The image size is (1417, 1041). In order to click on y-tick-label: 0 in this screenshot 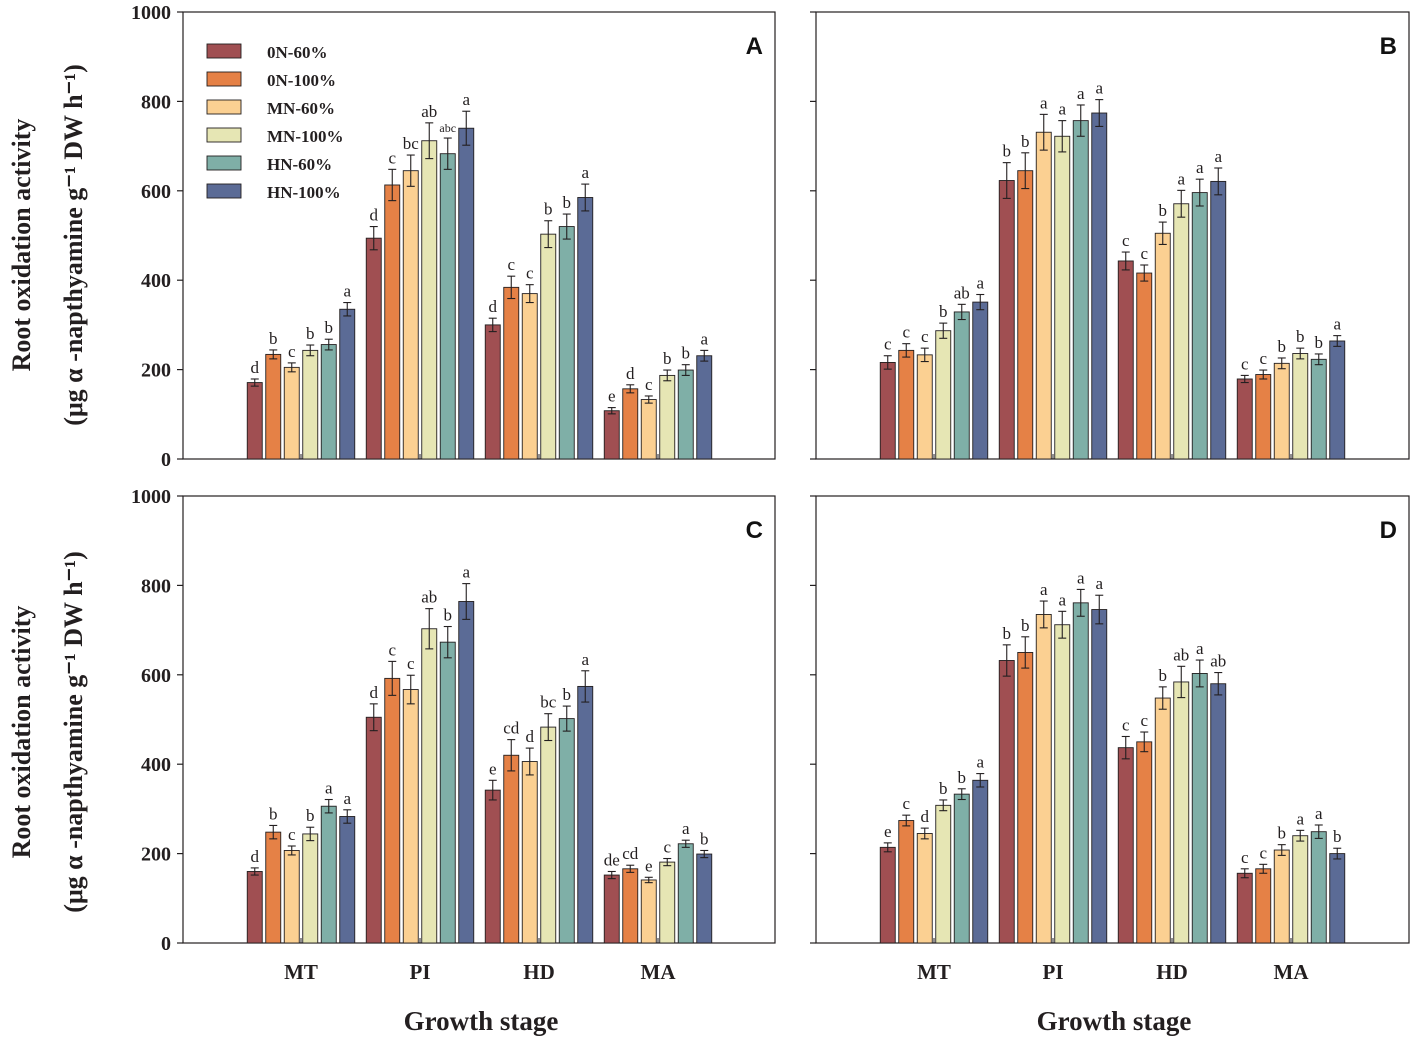, I will do `click(166, 944)`.